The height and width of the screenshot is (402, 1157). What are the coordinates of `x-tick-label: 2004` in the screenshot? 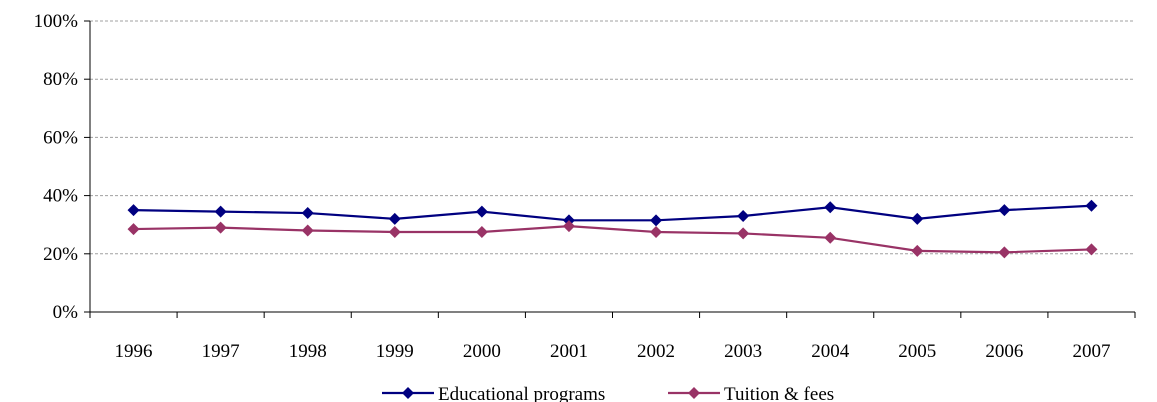 It's located at (830, 351).